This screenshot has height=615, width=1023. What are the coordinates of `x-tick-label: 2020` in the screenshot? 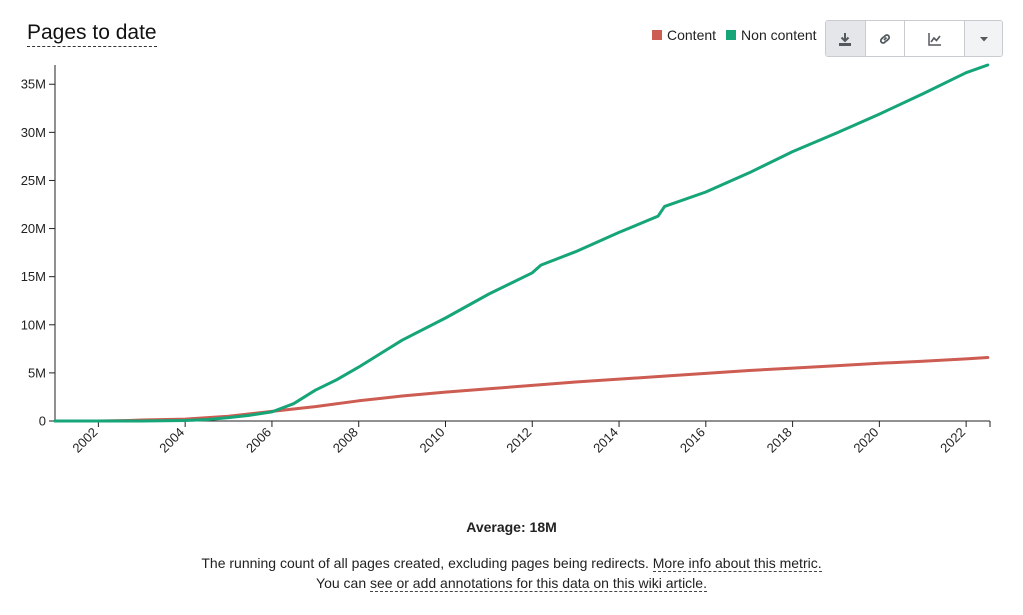 It's located at (865, 440).